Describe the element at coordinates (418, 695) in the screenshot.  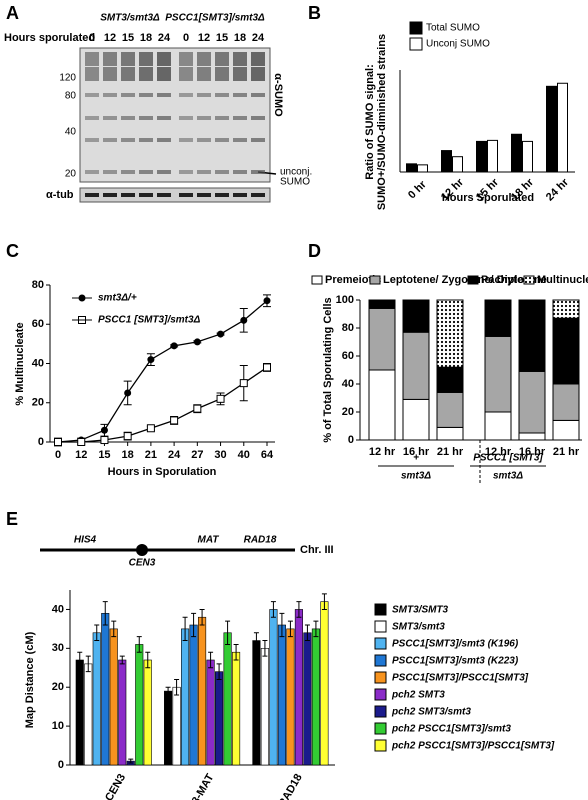
I see `label: pch2 SMT3` at that location.